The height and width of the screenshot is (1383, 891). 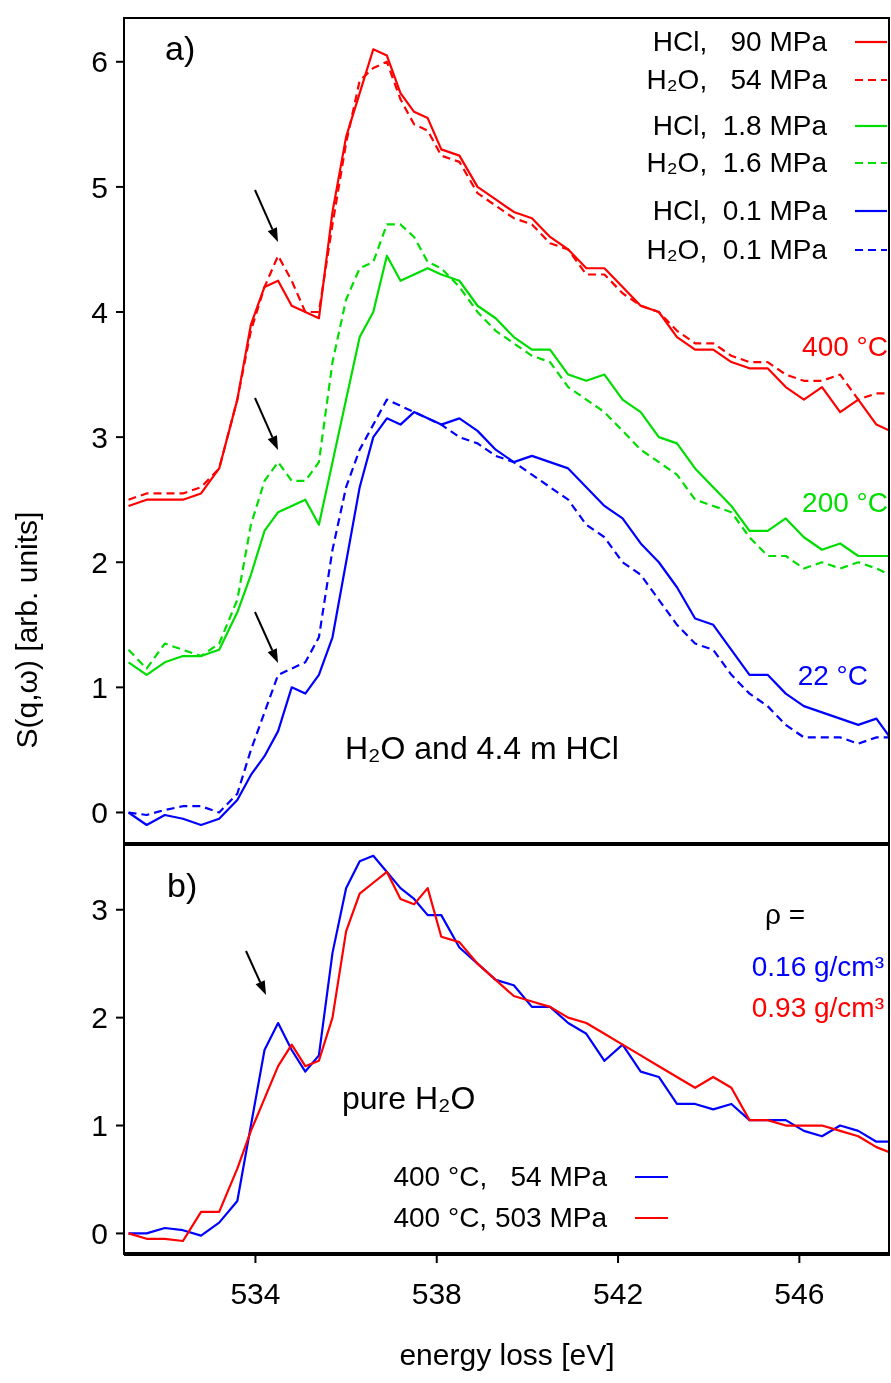 I want to click on annotation: 400 °C, so click(x=845, y=347).